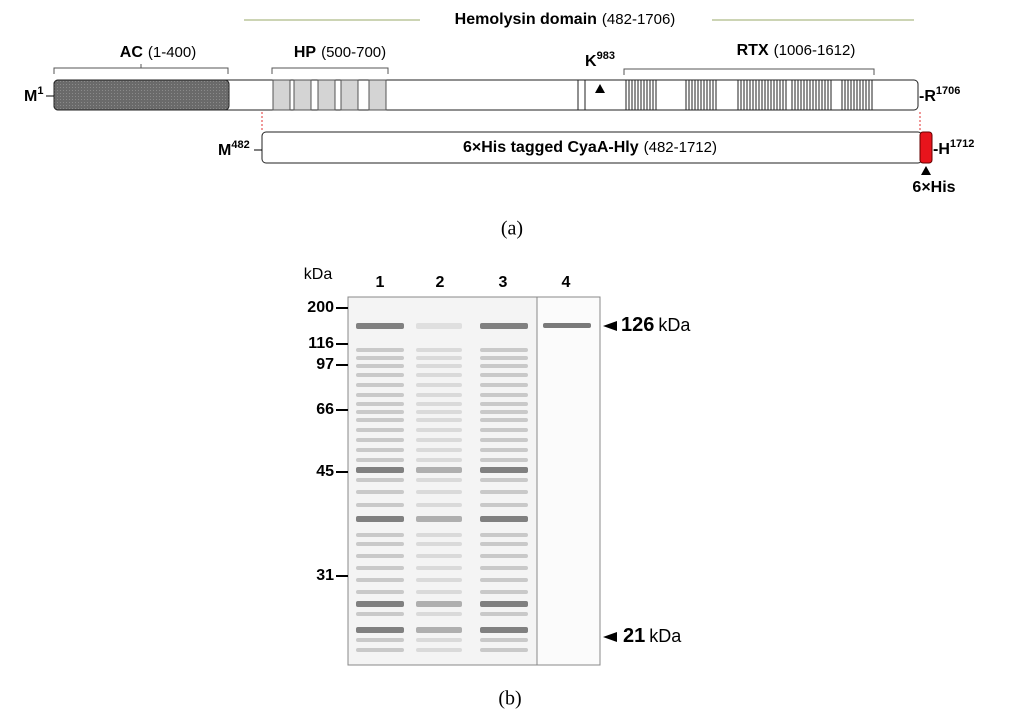  What do you see at coordinates (473, 282) in the screenshot?
I see `lane-labels: 1 2 3 4` at bounding box center [473, 282].